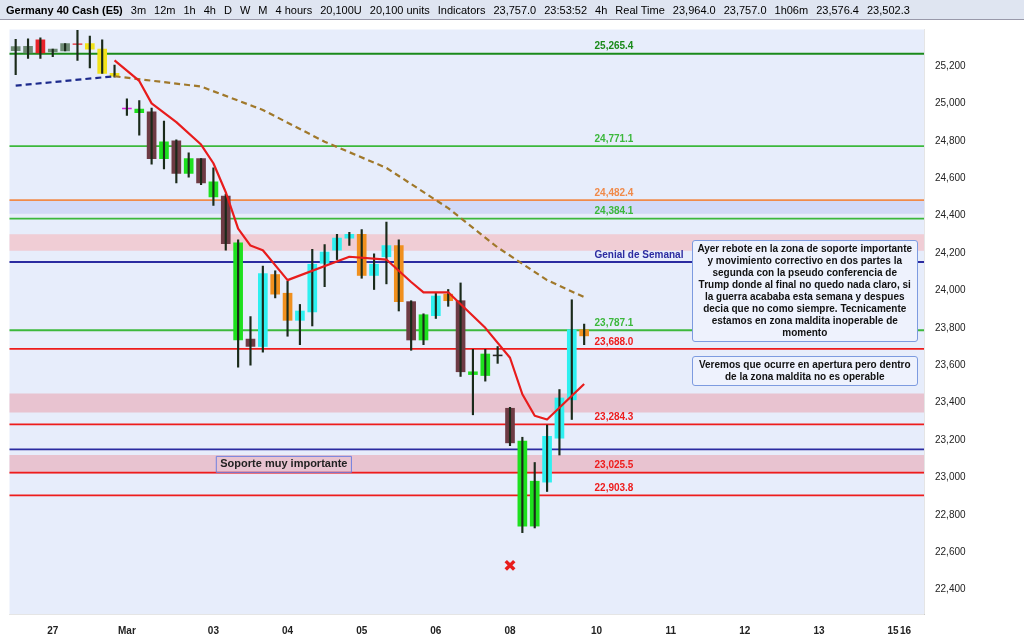  I want to click on text: Indicators, so click(461, 9).